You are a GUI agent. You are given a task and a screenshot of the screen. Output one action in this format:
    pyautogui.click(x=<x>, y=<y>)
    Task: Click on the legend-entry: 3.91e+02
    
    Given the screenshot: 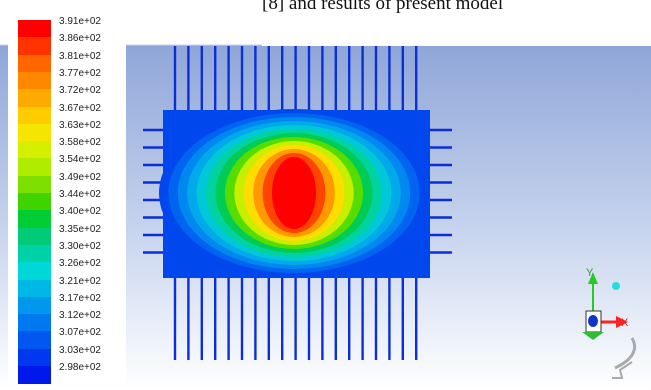 What is the action you would take?
    pyautogui.click(x=73, y=27)
    